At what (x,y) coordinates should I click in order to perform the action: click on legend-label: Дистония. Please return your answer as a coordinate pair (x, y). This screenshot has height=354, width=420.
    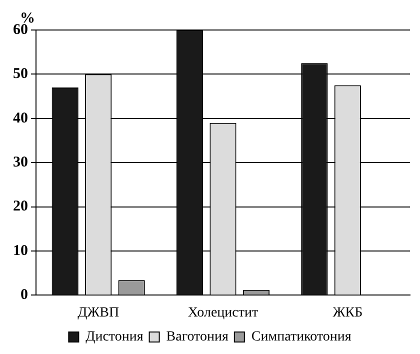
    Looking at the image, I should click on (115, 337).